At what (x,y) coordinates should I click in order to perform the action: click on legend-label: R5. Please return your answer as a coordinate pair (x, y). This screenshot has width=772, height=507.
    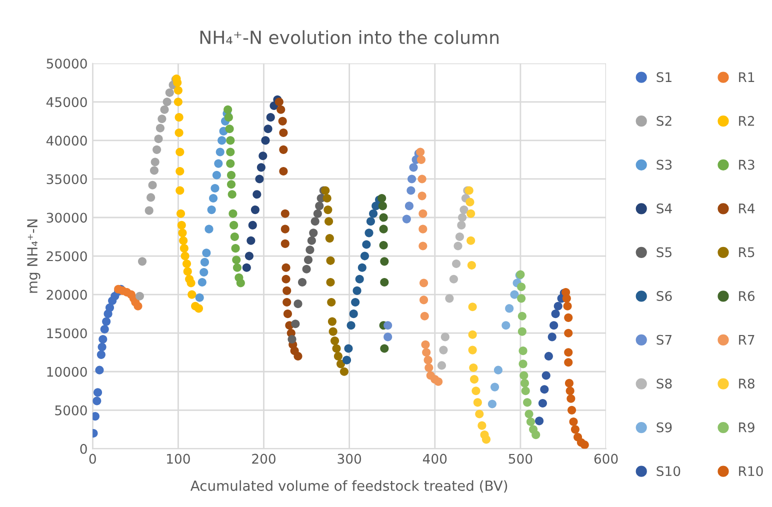
    Looking at the image, I should click on (746, 252).